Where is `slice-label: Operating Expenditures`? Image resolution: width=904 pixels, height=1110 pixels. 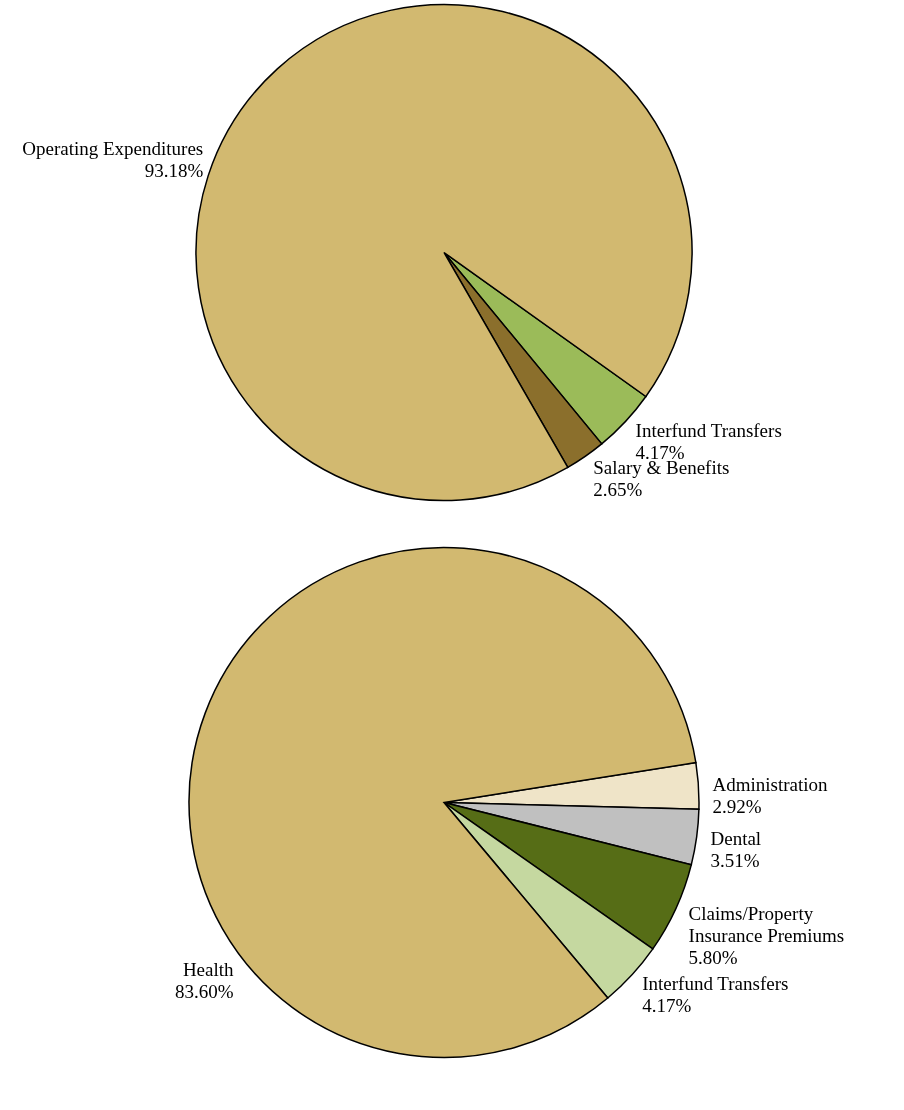 slice-label: Operating Expenditures is located at coordinates (113, 149).